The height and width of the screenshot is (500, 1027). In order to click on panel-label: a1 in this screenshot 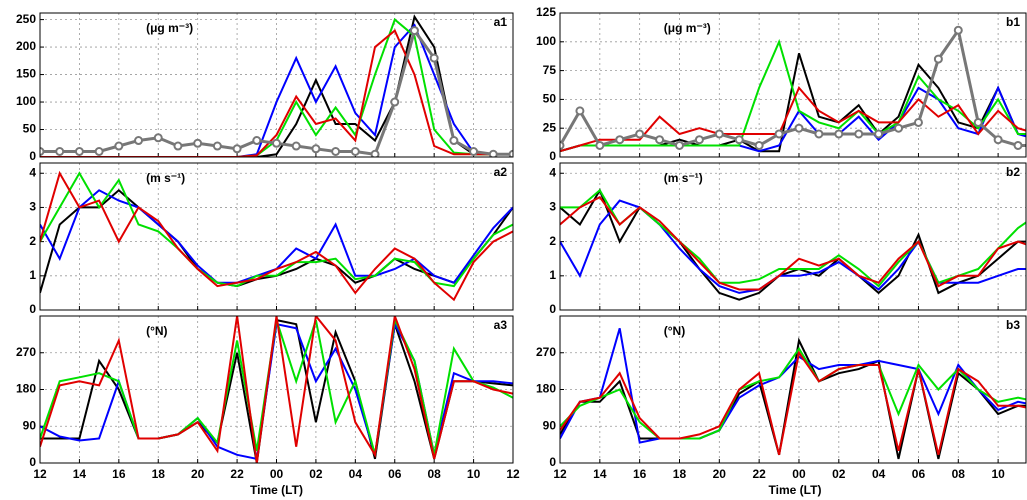, I will do `click(501, 22)`.